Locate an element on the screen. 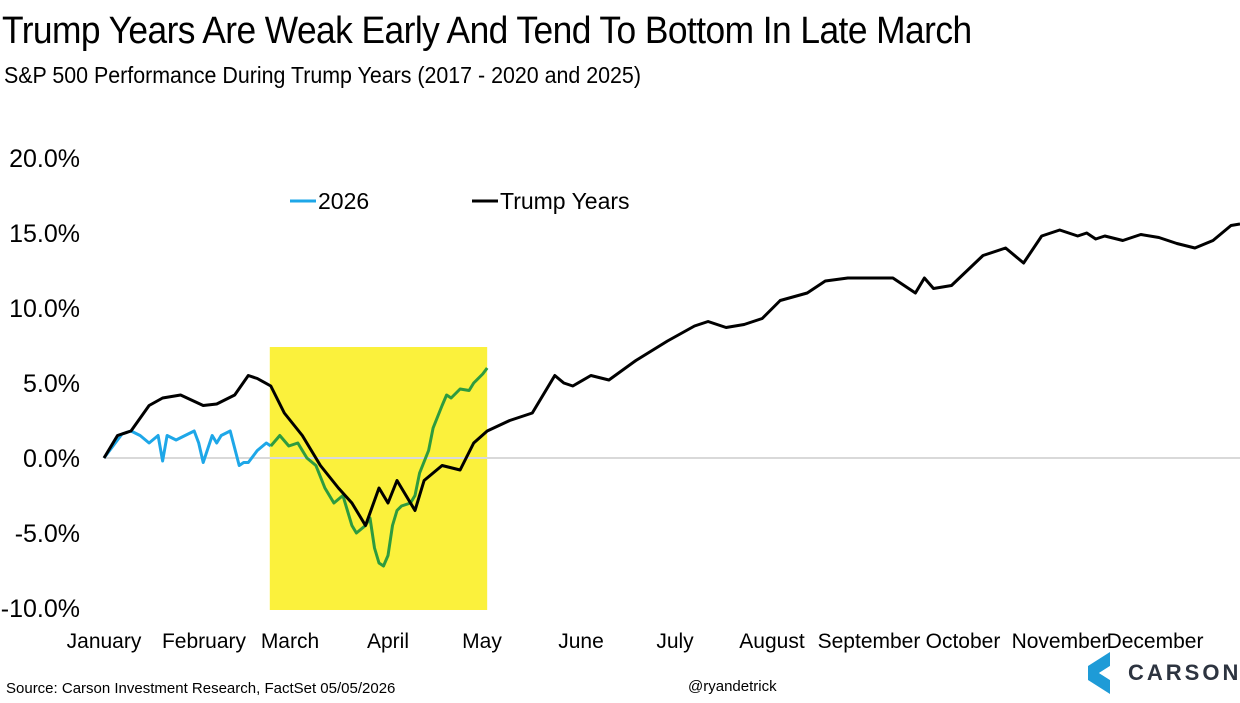 This screenshot has width=1240, height=703. x-tick-label: February is located at coordinates (204, 641).